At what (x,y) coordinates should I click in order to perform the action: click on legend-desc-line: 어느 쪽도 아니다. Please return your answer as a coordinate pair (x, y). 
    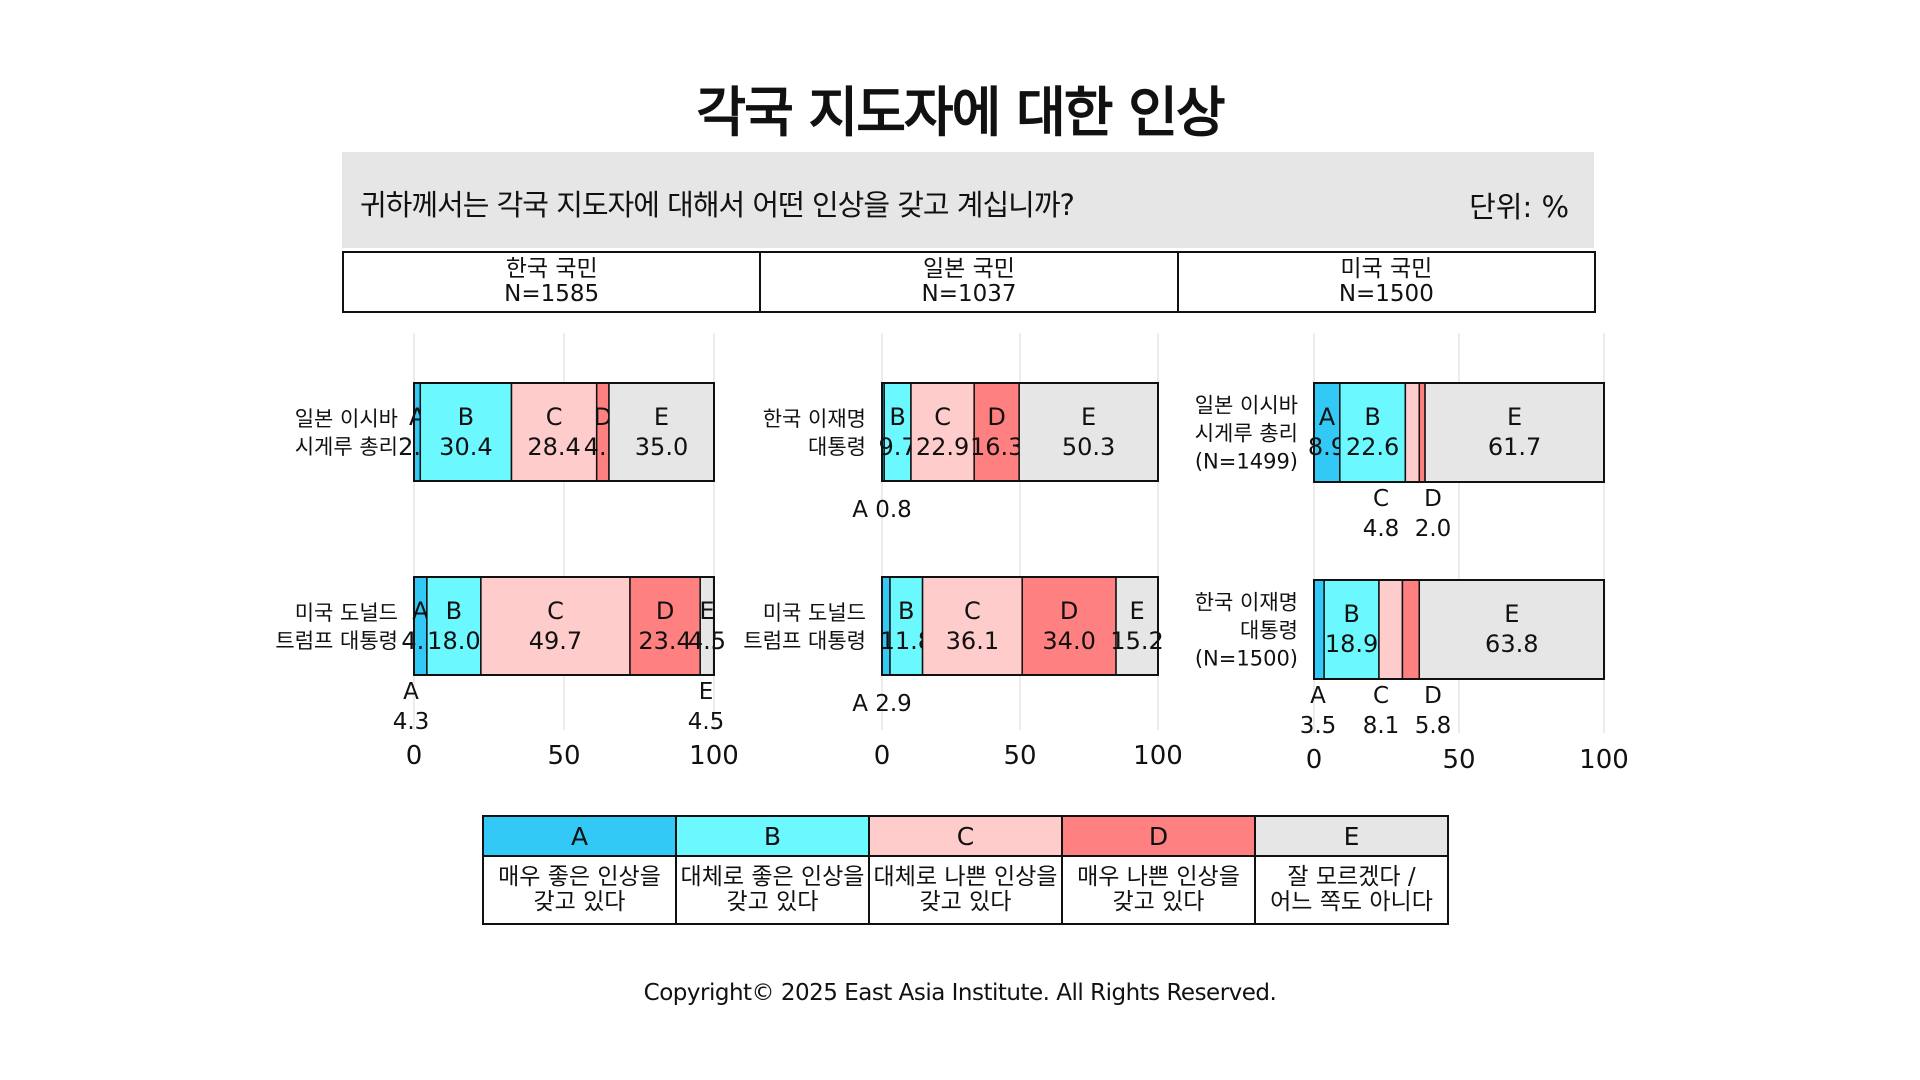
    Looking at the image, I should click on (1351, 902).